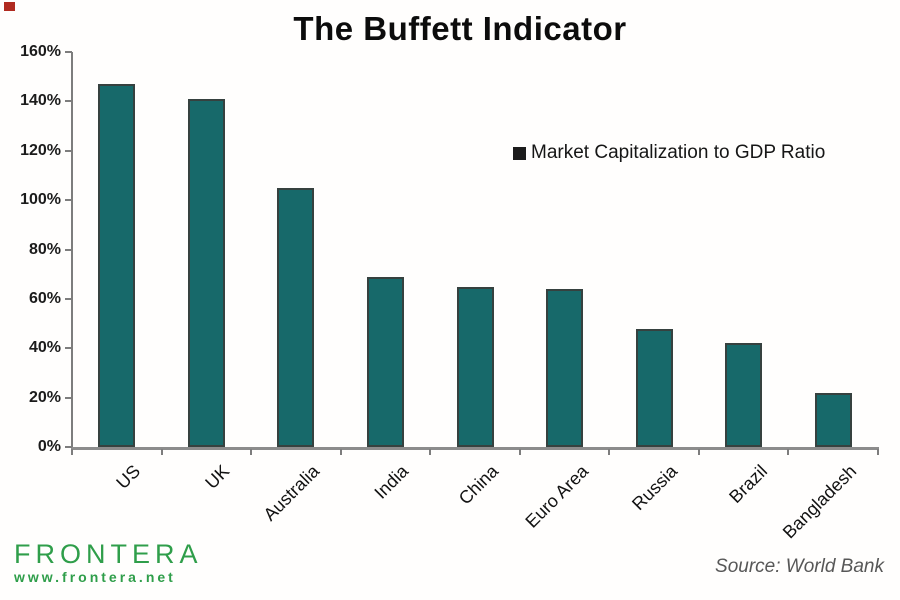  Describe the element at coordinates (478, 485) in the screenshot. I see `x-label-china: China` at that location.